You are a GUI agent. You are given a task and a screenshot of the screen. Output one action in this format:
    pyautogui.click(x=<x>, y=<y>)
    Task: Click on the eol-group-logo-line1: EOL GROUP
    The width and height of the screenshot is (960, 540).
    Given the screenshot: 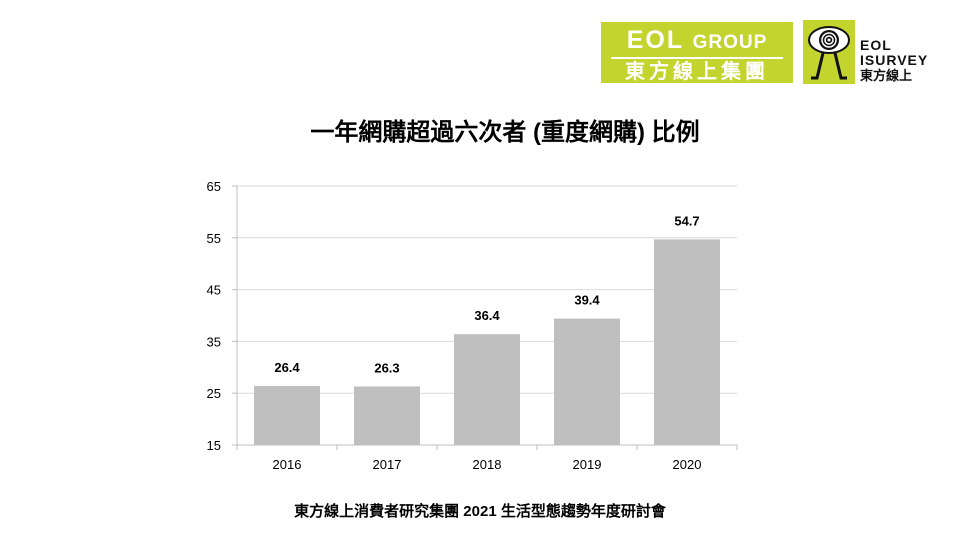 What is the action you would take?
    pyautogui.click(x=697, y=41)
    